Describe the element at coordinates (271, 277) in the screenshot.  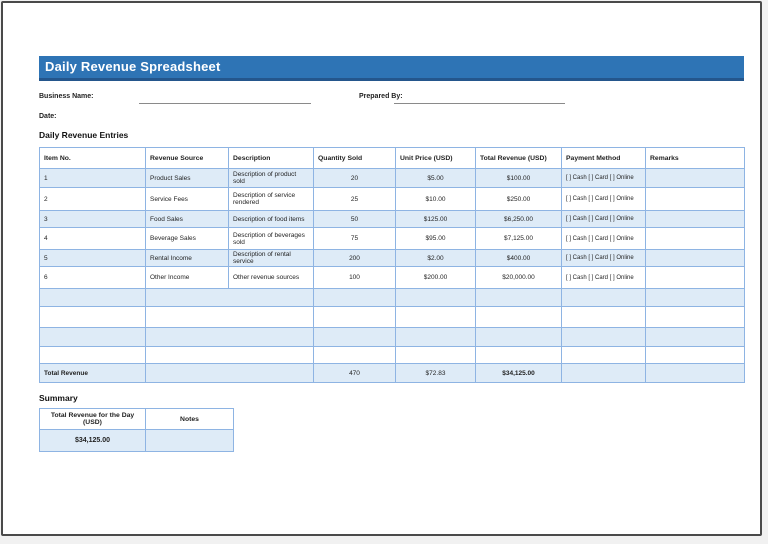
I see `description-cell: Other revenue sources` at that location.